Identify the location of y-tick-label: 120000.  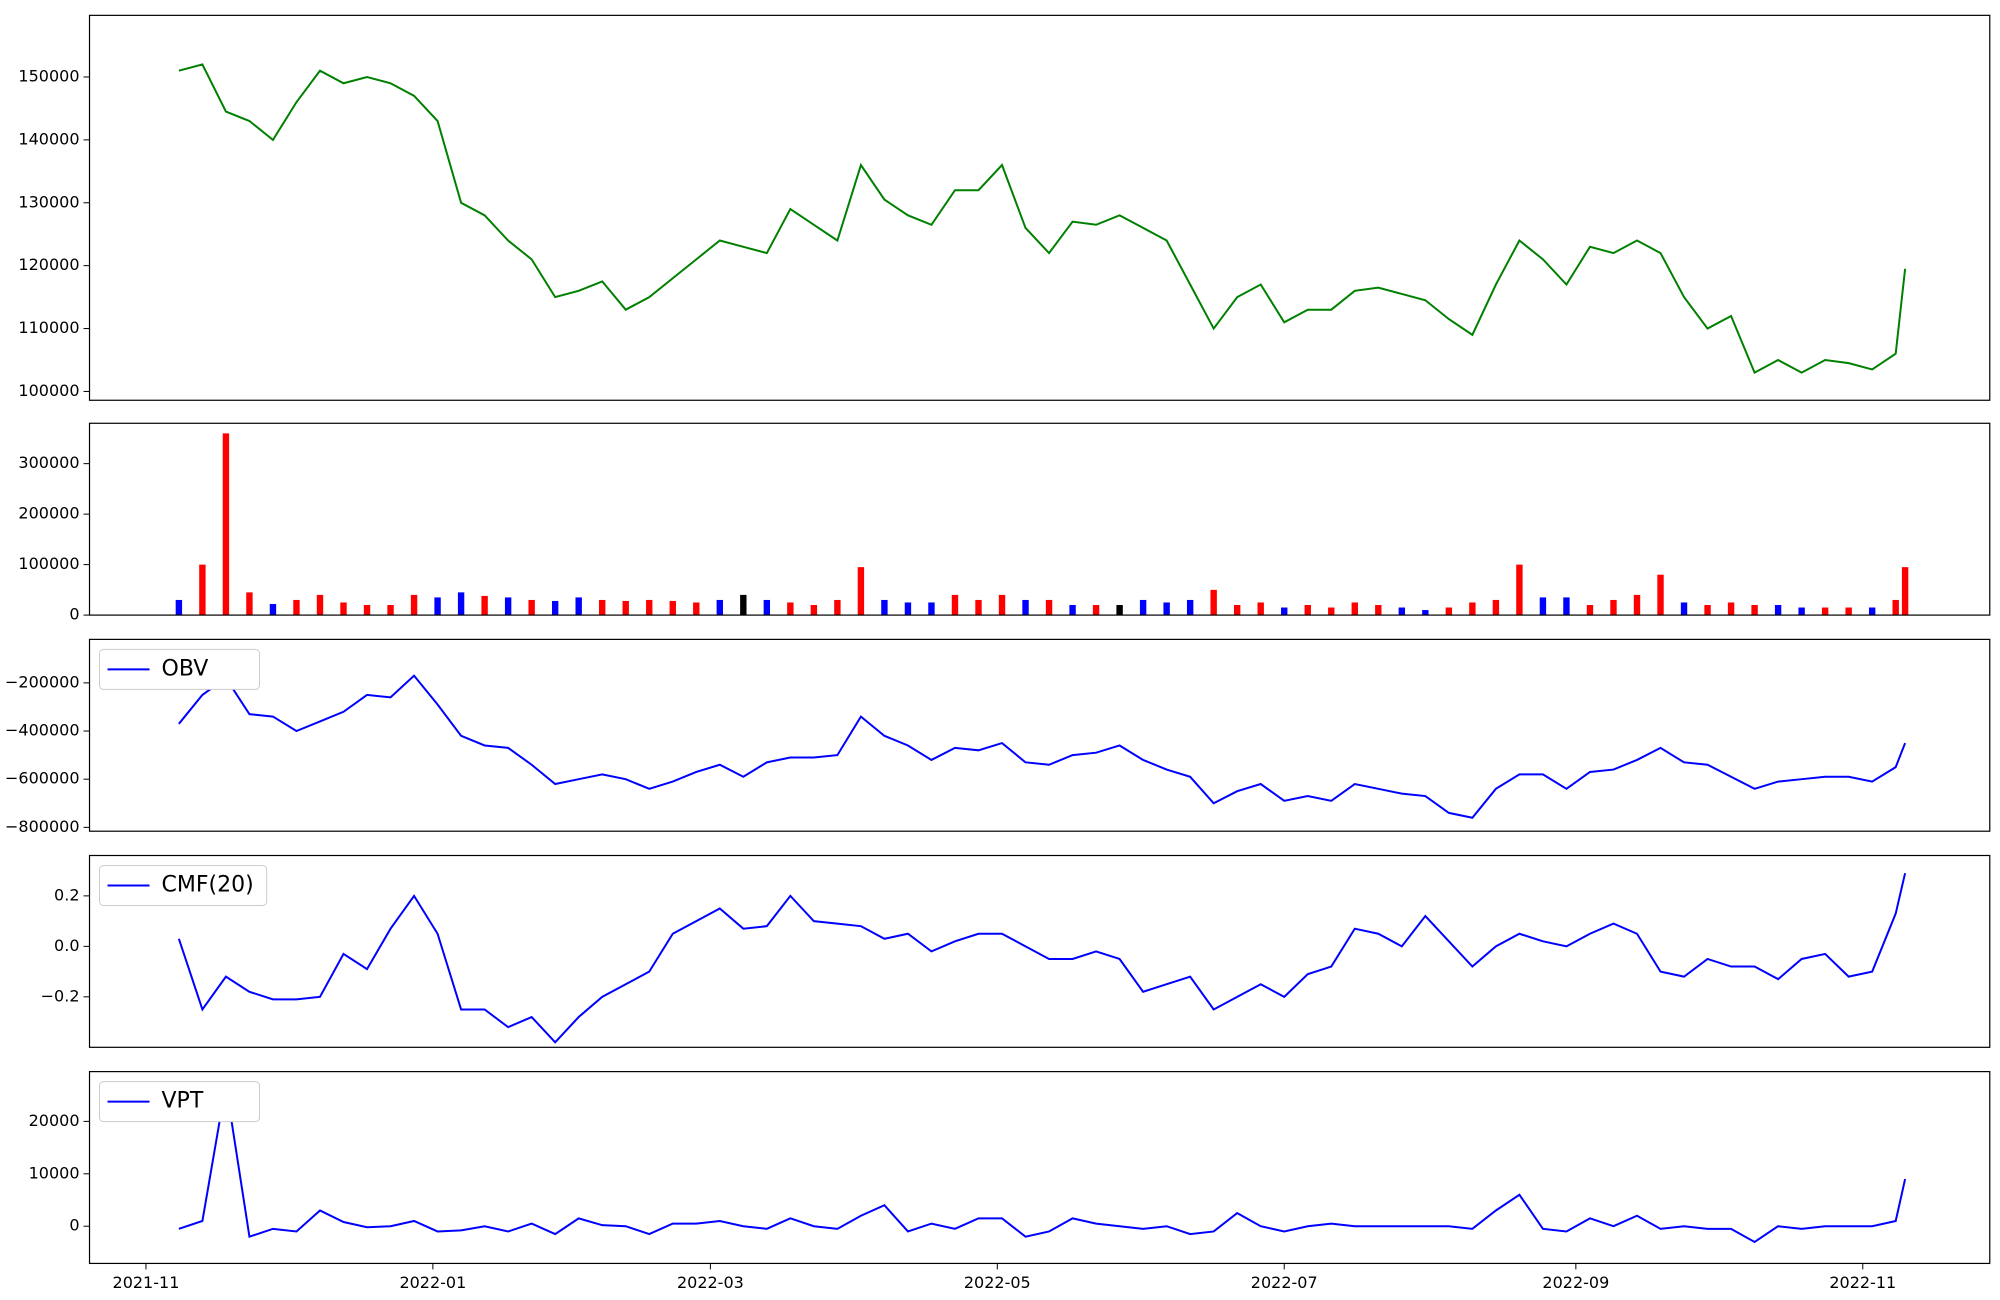
(48, 264).